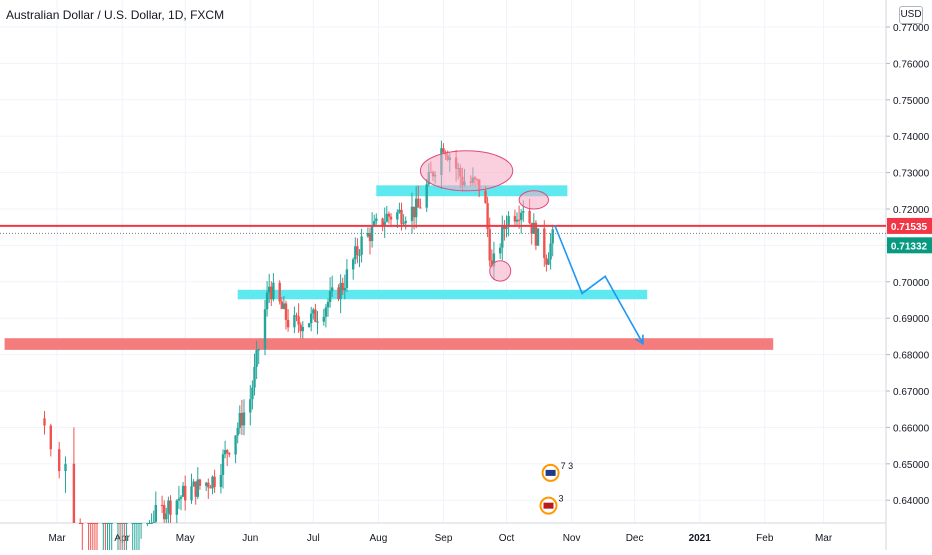 The width and height of the screenshot is (932, 555). I want to click on calendar-event-badge-1: 7 3, so click(557, 471).